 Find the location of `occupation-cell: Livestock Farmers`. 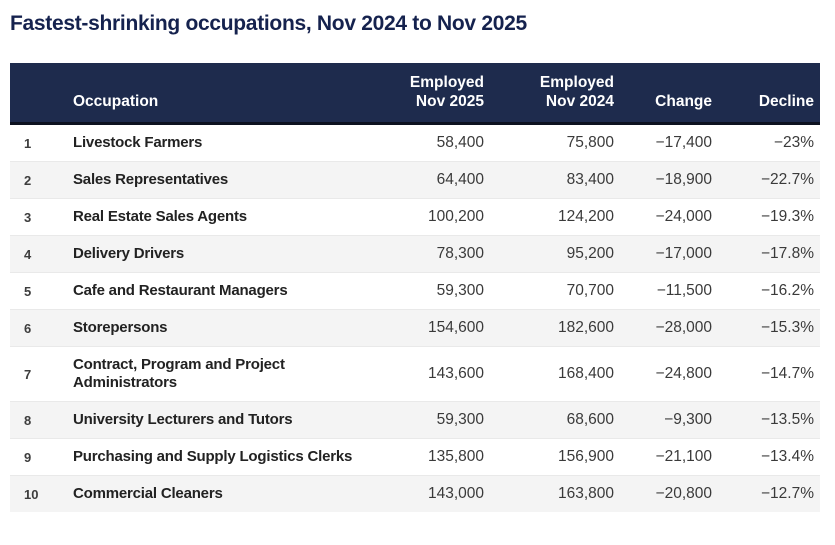

occupation-cell: Livestock Farmers is located at coordinates (138, 142).